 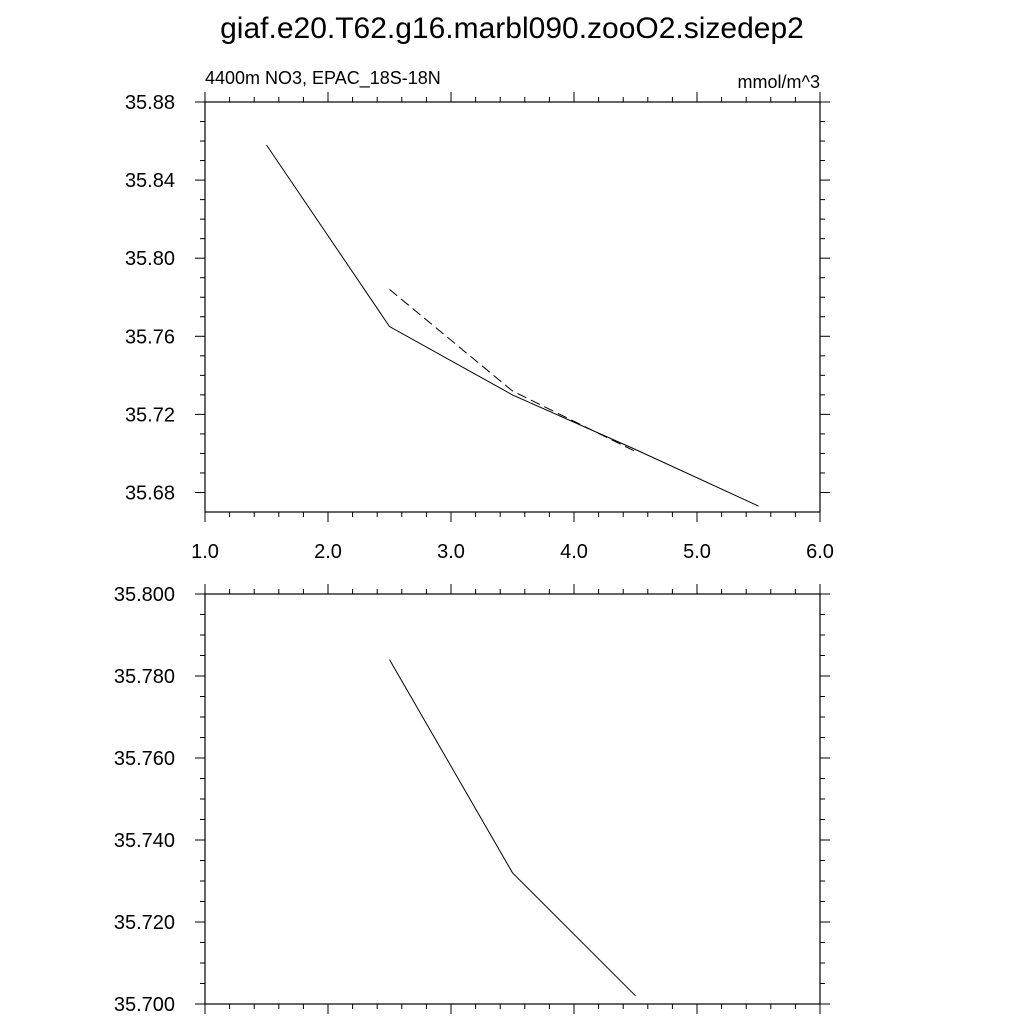 What do you see at coordinates (328, 552) in the screenshot?
I see `x-tick-label: 2.0` at bounding box center [328, 552].